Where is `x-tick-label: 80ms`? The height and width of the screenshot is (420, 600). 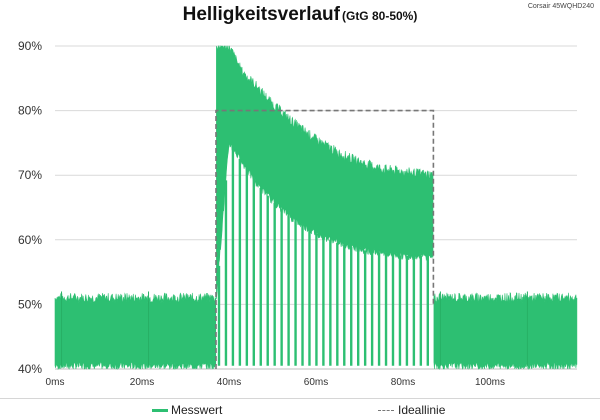 x-tick-label: 80ms is located at coordinates (403, 382).